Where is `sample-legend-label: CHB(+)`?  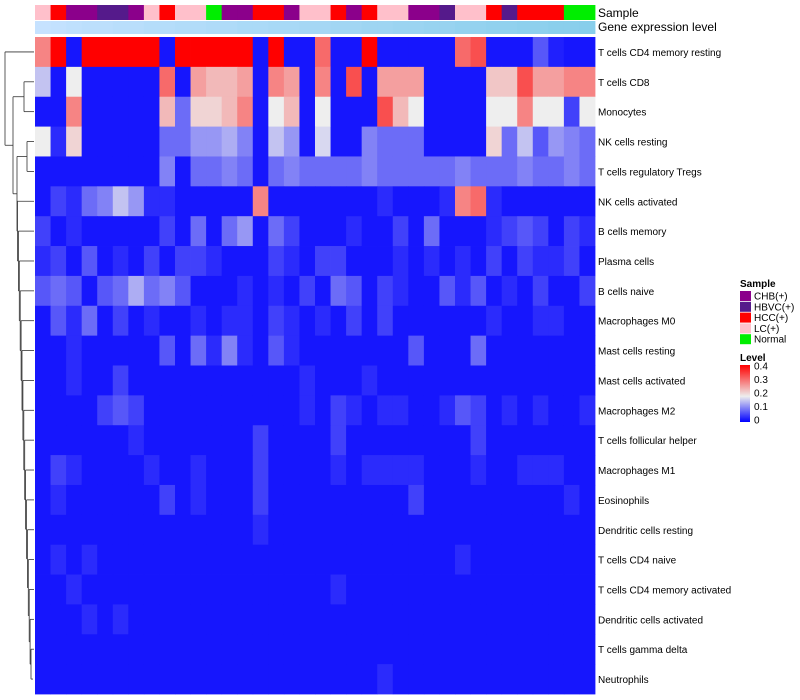
sample-legend-label: CHB(+) is located at coordinates (771, 297).